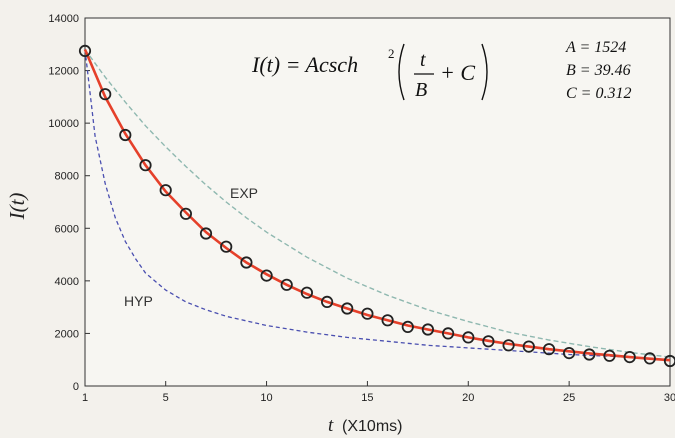 The image size is (675, 438). What do you see at coordinates (457, 72) in the screenshot?
I see `equation-suffix: + C` at bounding box center [457, 72].